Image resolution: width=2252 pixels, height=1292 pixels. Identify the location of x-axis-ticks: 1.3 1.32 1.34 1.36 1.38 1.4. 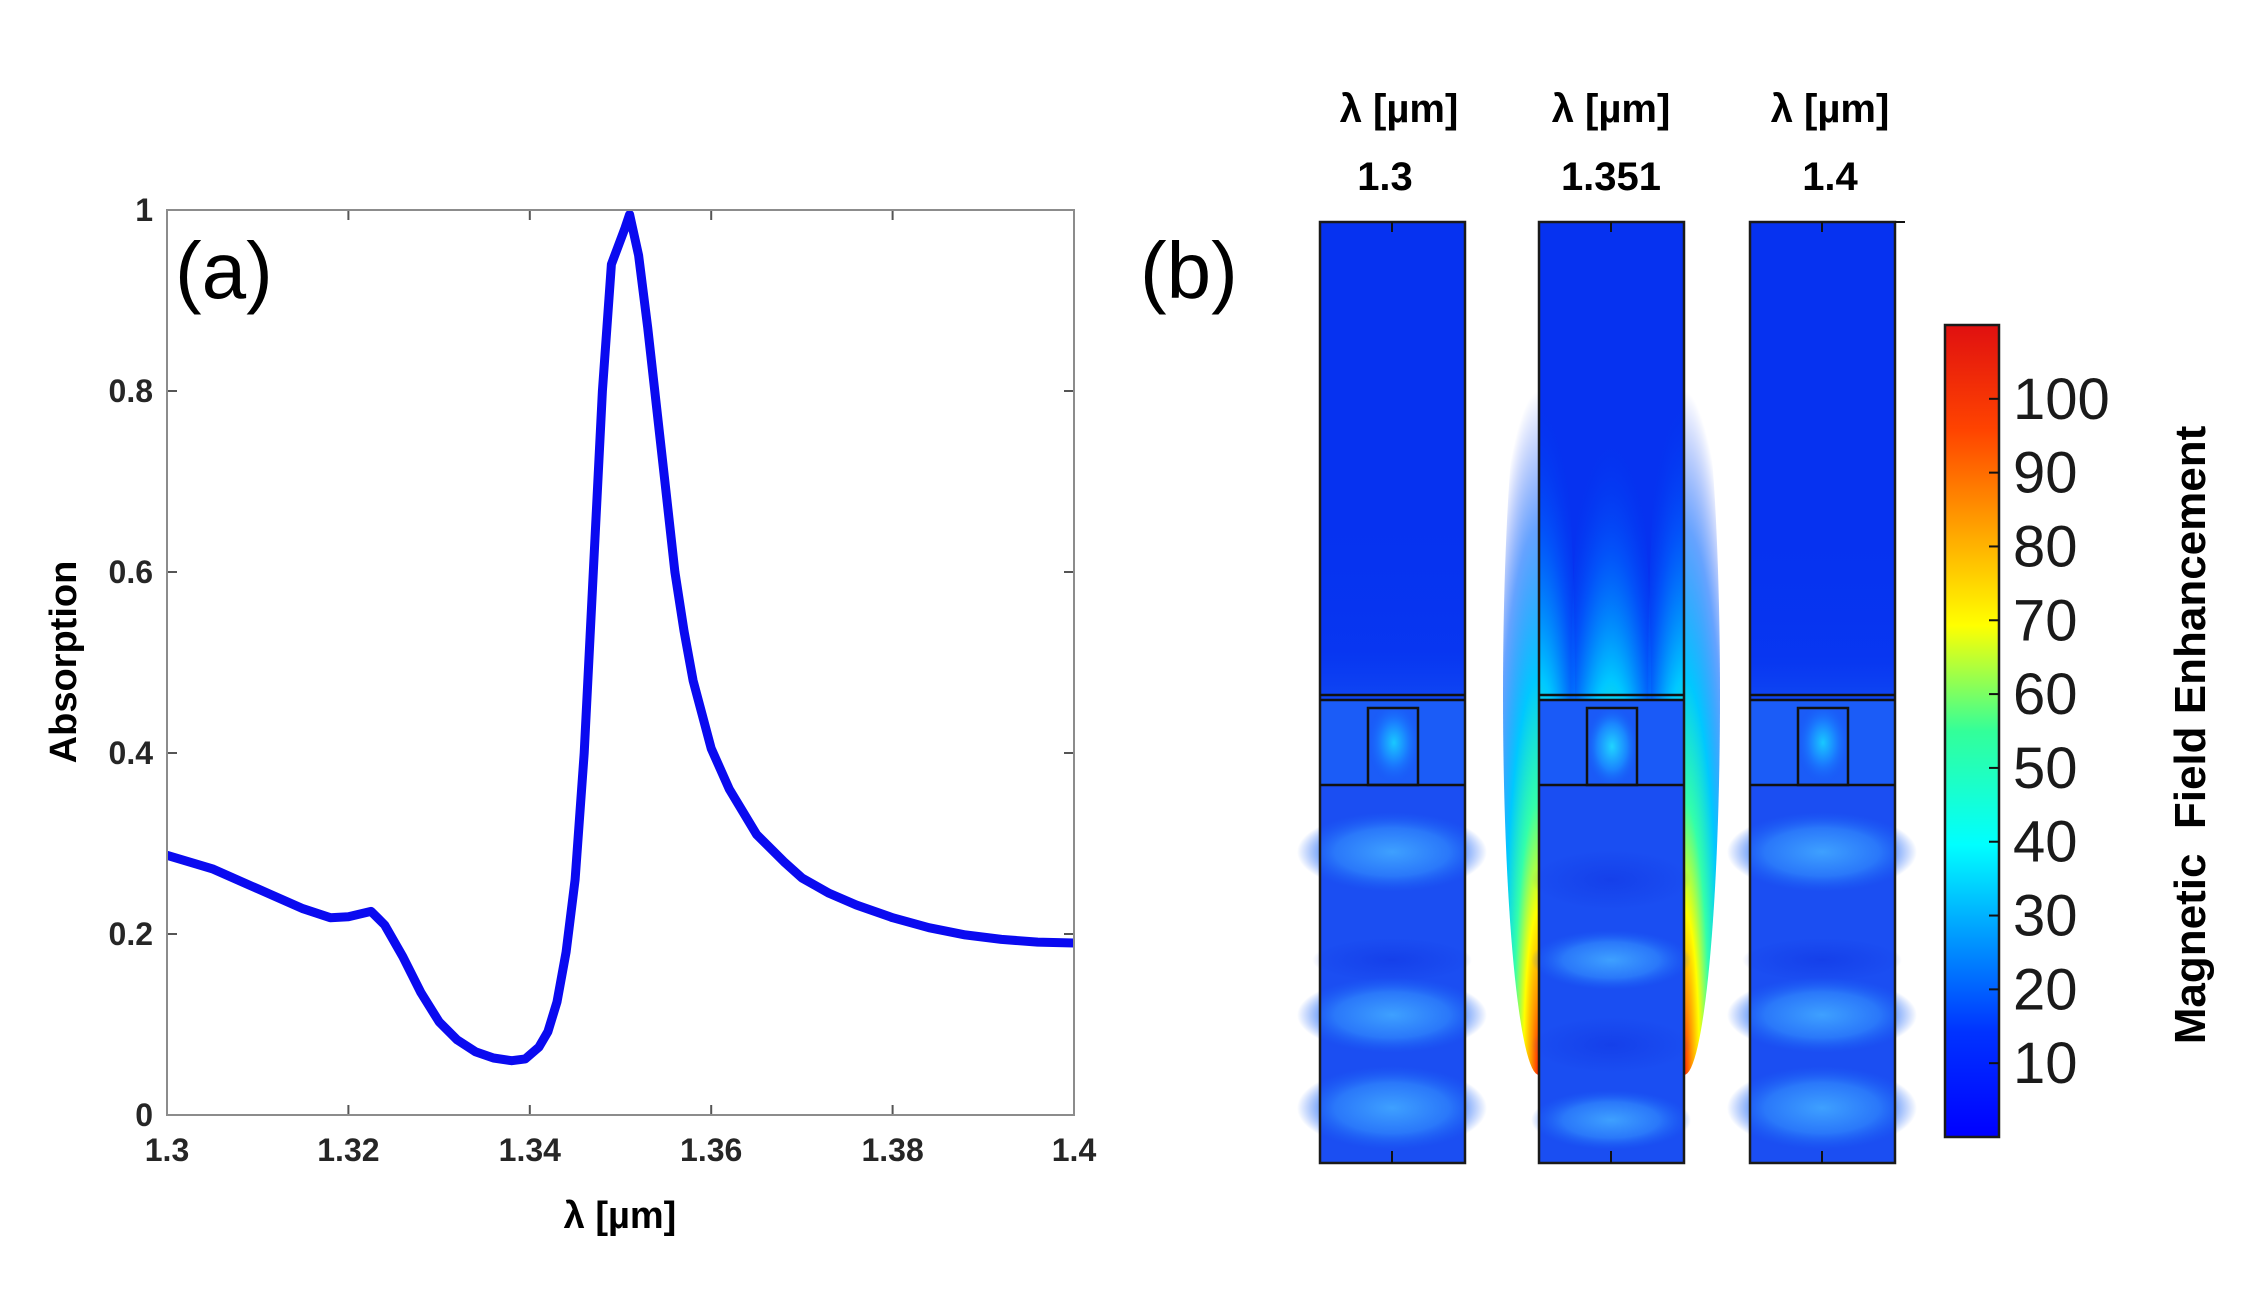
(621, 1150).